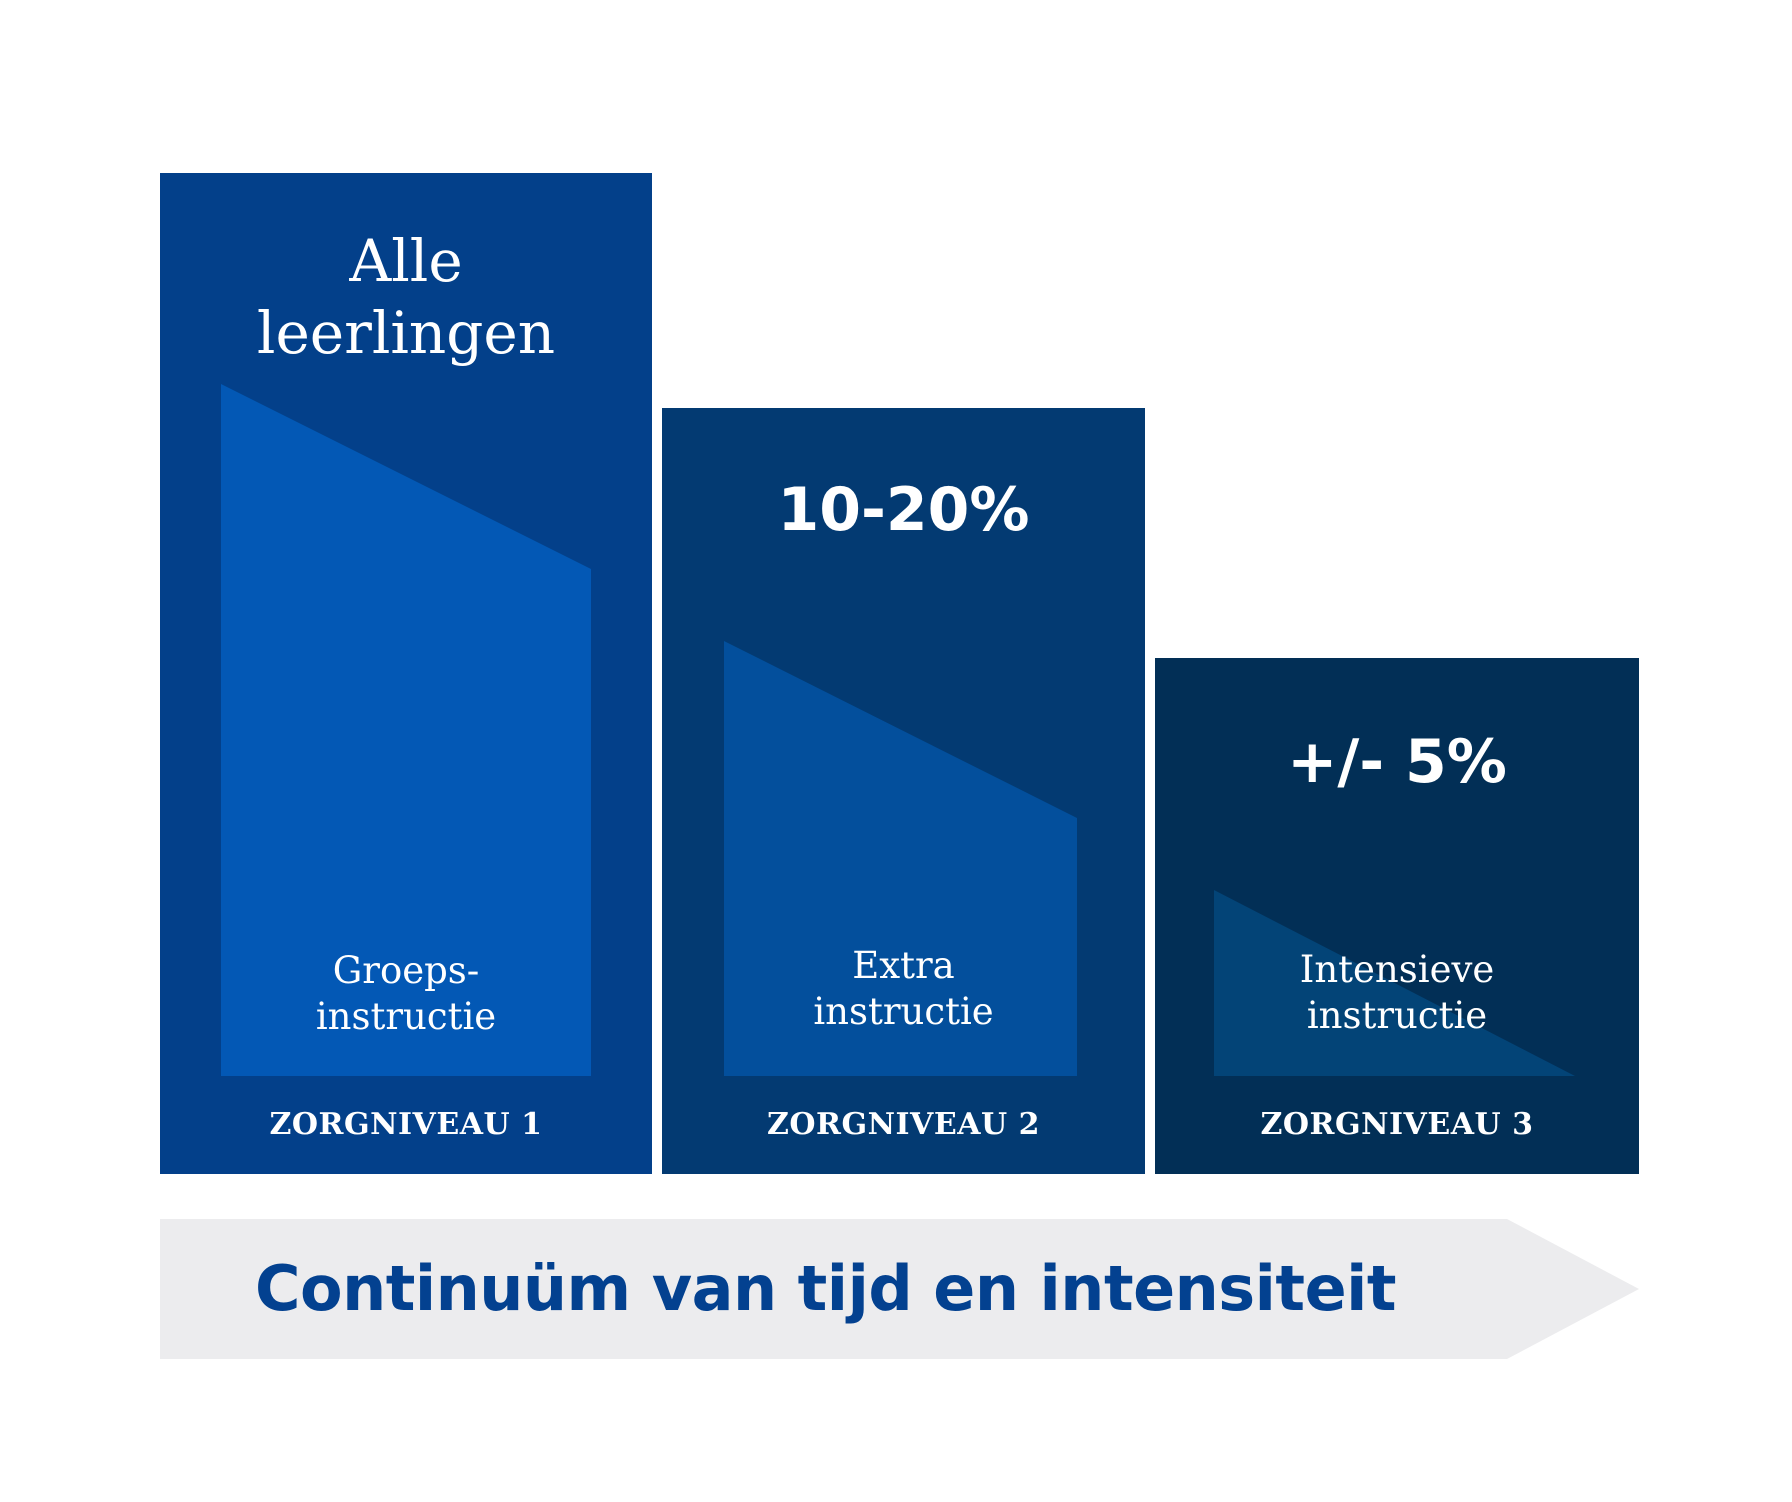 Image resolution: width=1792 pixels, height=1502 pixels. What do you see at coordinates (406, 1124) in the screenshot?
I see `level-1-label: ZORGNIVEAU 1` at bounding box center [406, 1124].